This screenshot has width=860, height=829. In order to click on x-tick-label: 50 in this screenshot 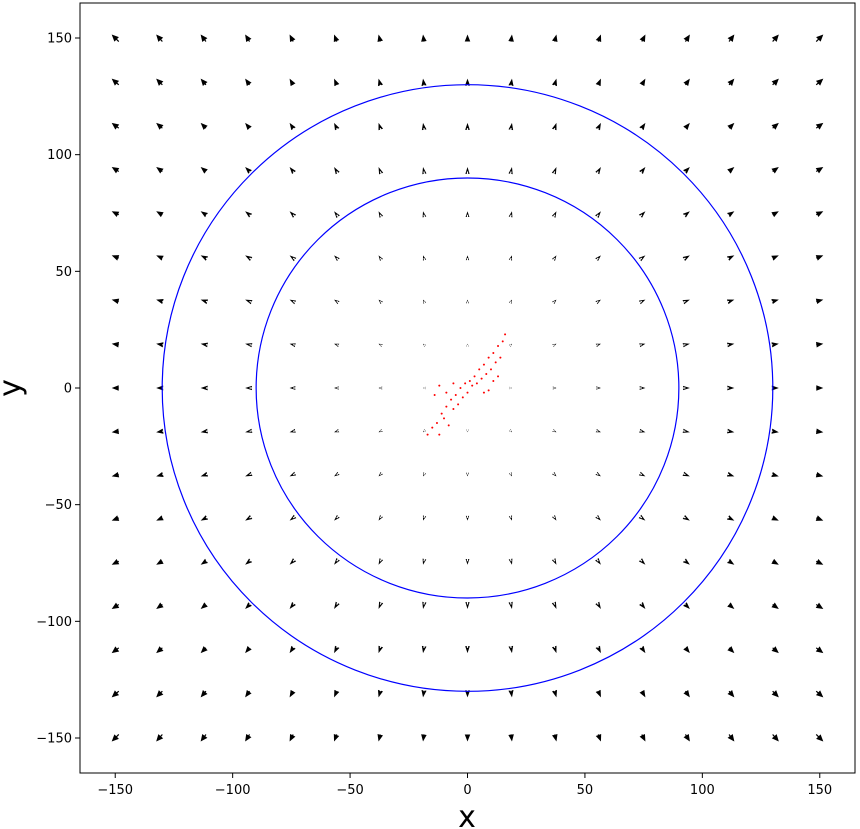, I will do `click(585, 790)`.